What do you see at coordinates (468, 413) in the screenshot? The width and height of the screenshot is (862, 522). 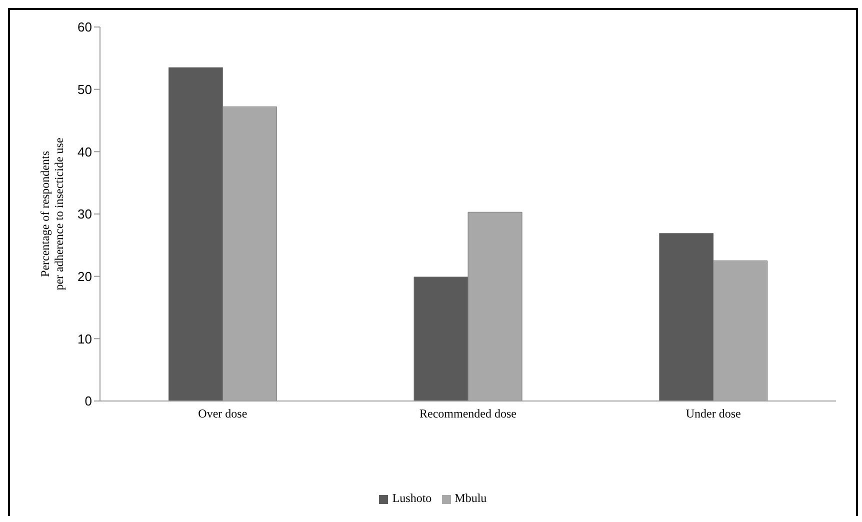 I see `x-tick-label: Recommended dose` at bounding box center [468, 413].